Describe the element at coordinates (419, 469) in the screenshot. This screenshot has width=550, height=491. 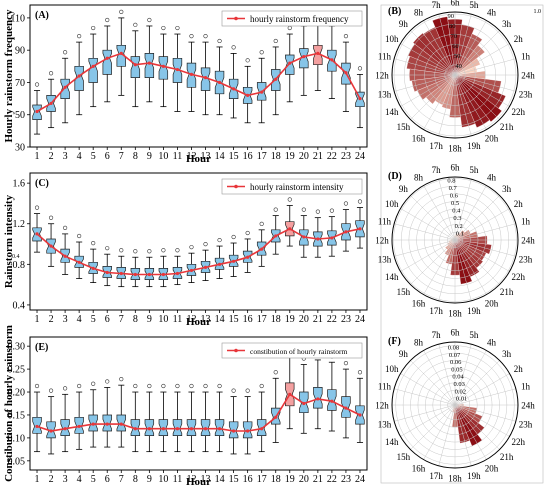
I see `hour-label: 16h` at that location.